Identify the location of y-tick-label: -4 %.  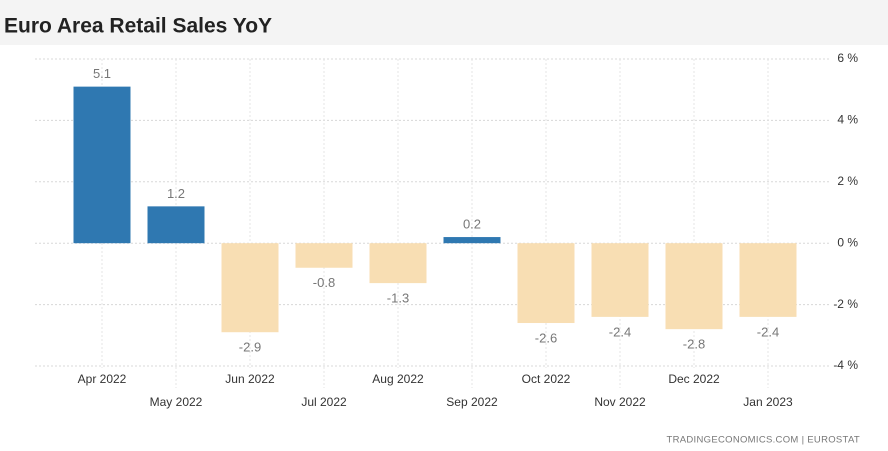
(845, 365).